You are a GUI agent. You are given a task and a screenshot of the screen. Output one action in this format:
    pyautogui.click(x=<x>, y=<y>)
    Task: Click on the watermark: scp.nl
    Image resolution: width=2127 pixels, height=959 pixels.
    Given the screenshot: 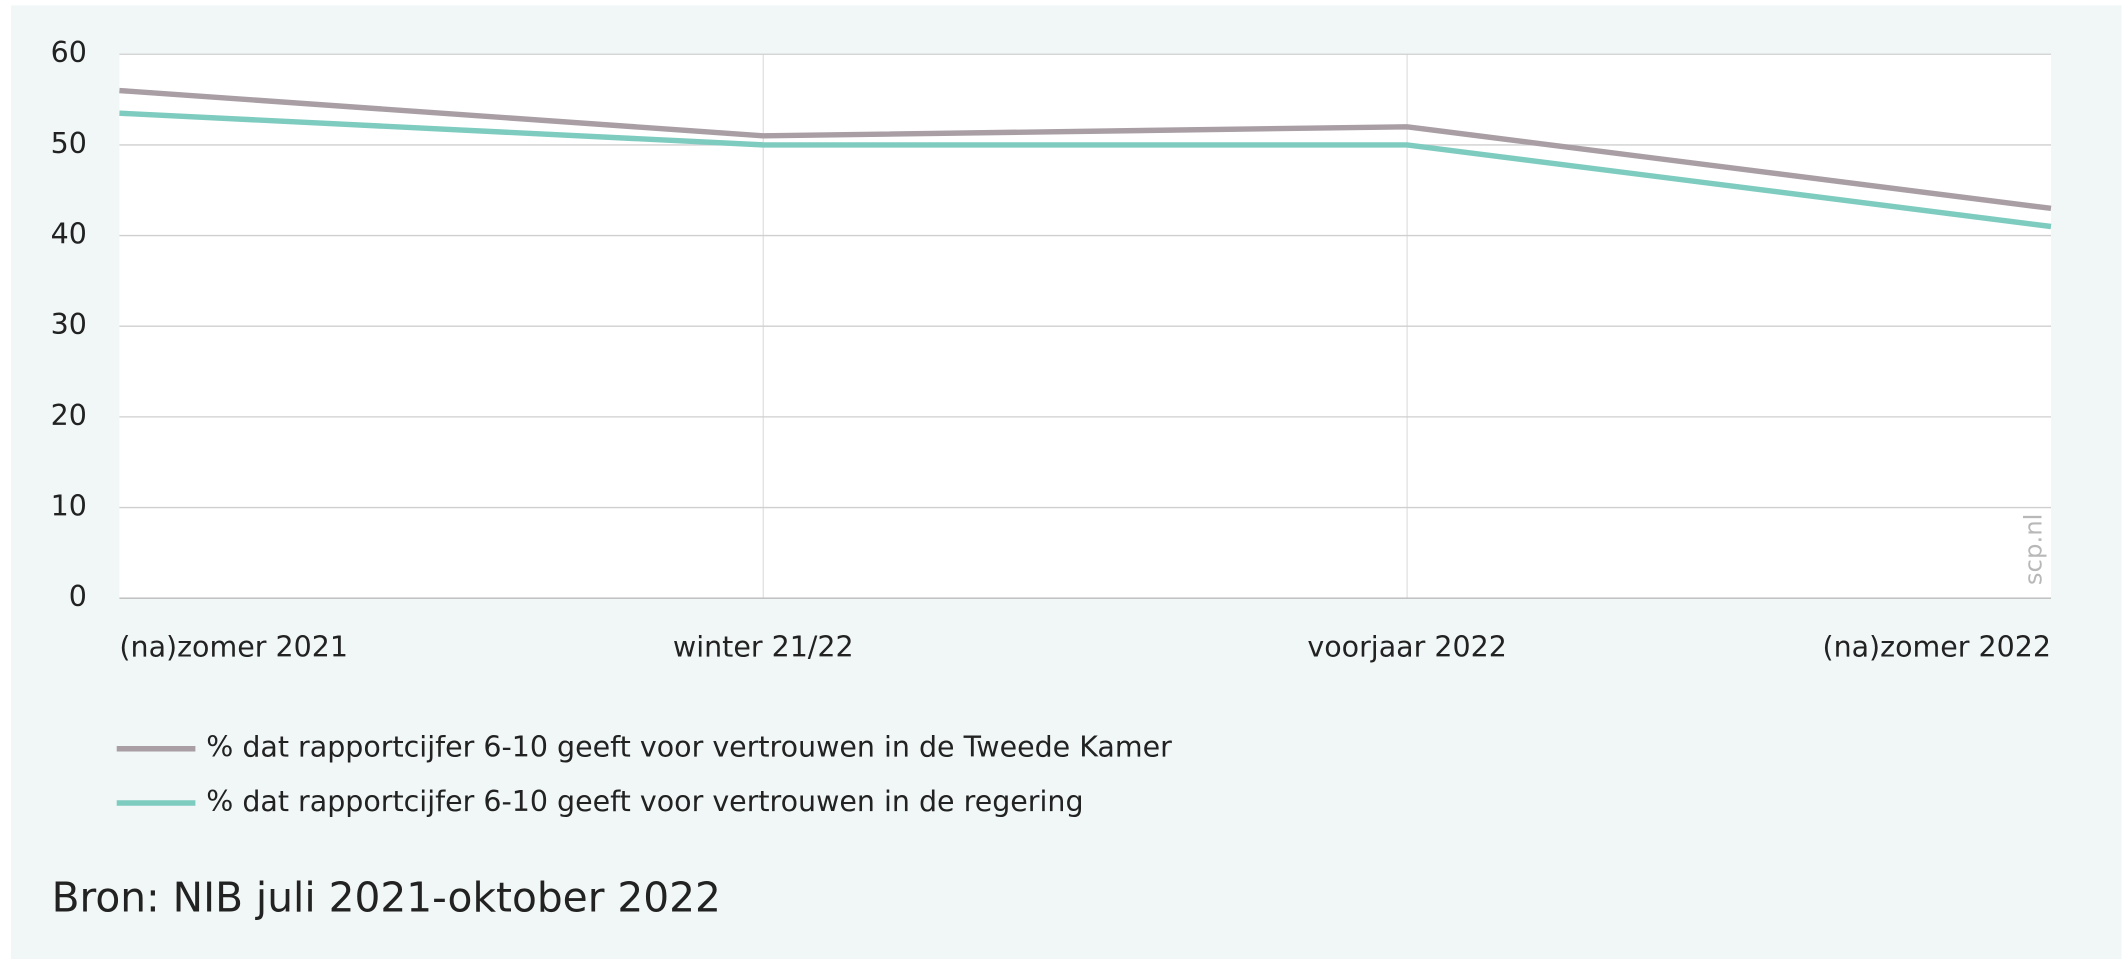 What is the action you would take?
    pyautogui.click(x=2033, y=550)
    